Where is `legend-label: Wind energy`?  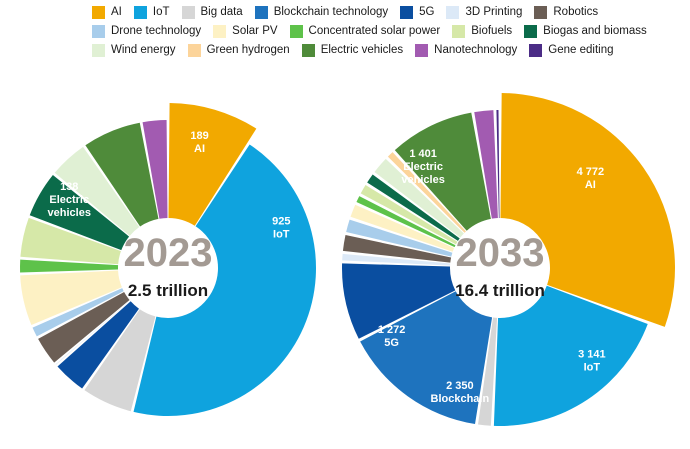
legend-label: Wind energy is located at coordinates (143, 50).